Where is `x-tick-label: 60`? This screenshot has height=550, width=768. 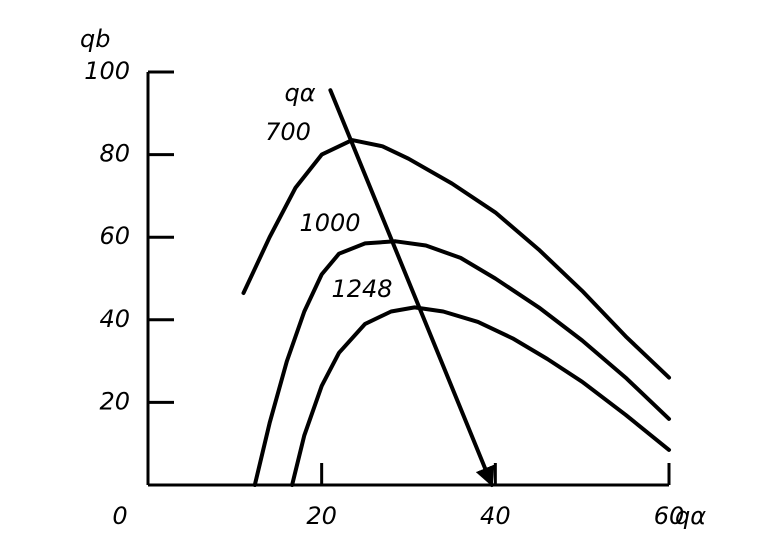
x-tick-label: 60 is located at coordinates (669, 516).